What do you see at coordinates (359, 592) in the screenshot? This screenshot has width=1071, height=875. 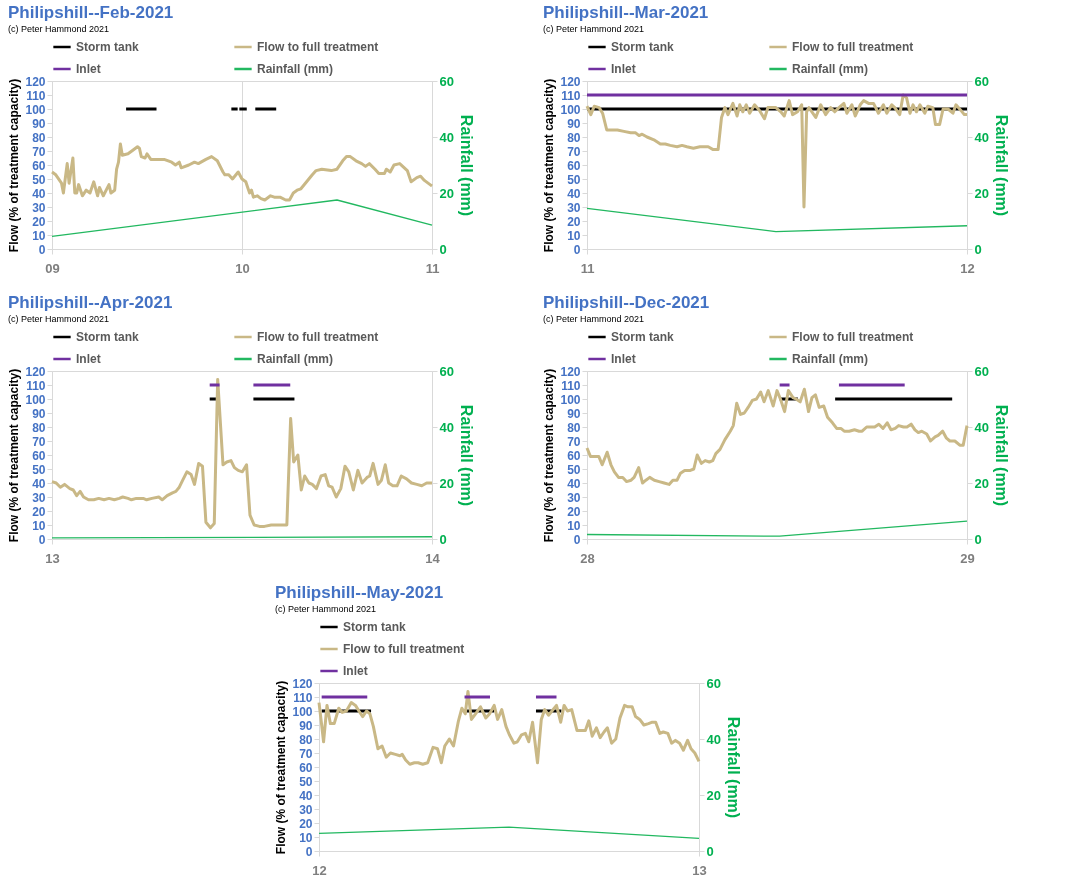 I see `chart-title: Philipshill--May-2021` at bounding box center [359, 592].